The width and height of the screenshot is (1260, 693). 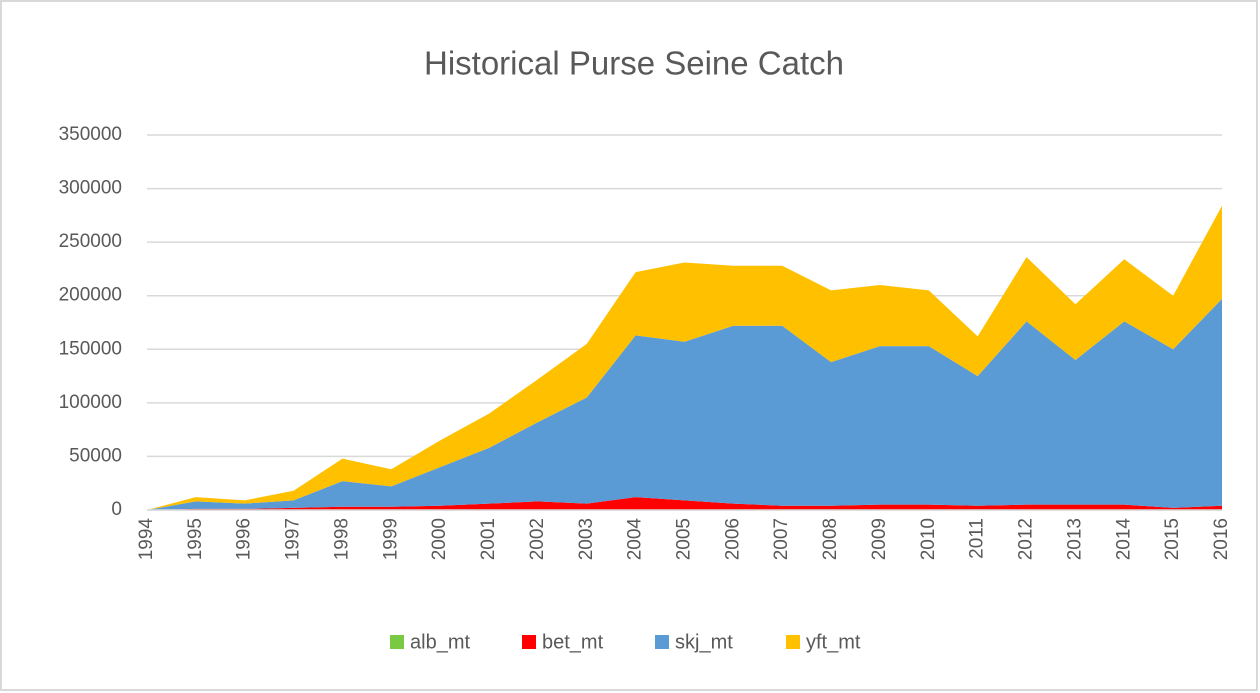 I want to click on x-tick-label: 1998, so click(x=341, y=539).